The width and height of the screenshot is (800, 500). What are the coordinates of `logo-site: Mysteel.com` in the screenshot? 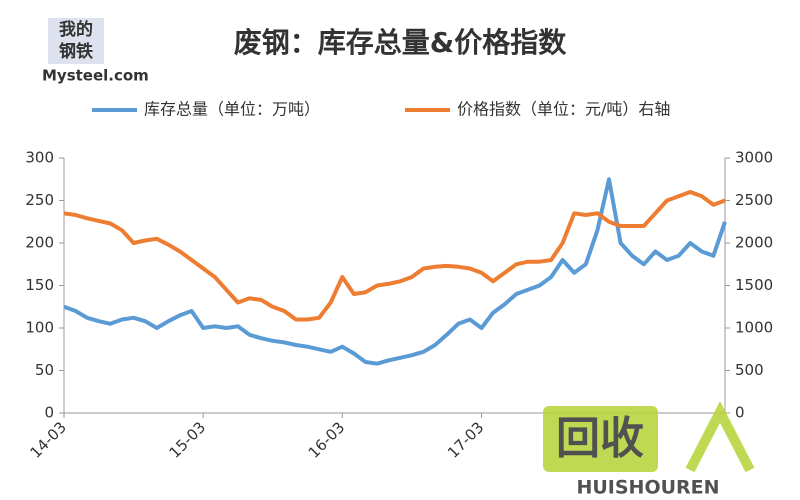 It's located at (95, 76).